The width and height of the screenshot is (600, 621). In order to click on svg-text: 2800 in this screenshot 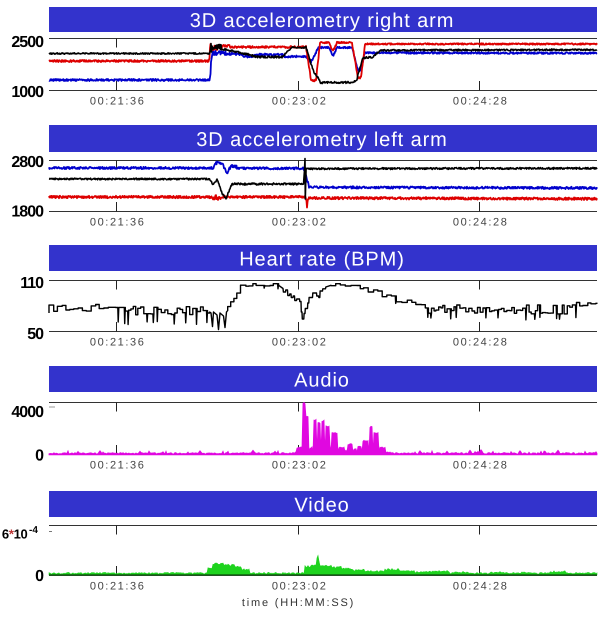, I will do `click(27, 162)`.